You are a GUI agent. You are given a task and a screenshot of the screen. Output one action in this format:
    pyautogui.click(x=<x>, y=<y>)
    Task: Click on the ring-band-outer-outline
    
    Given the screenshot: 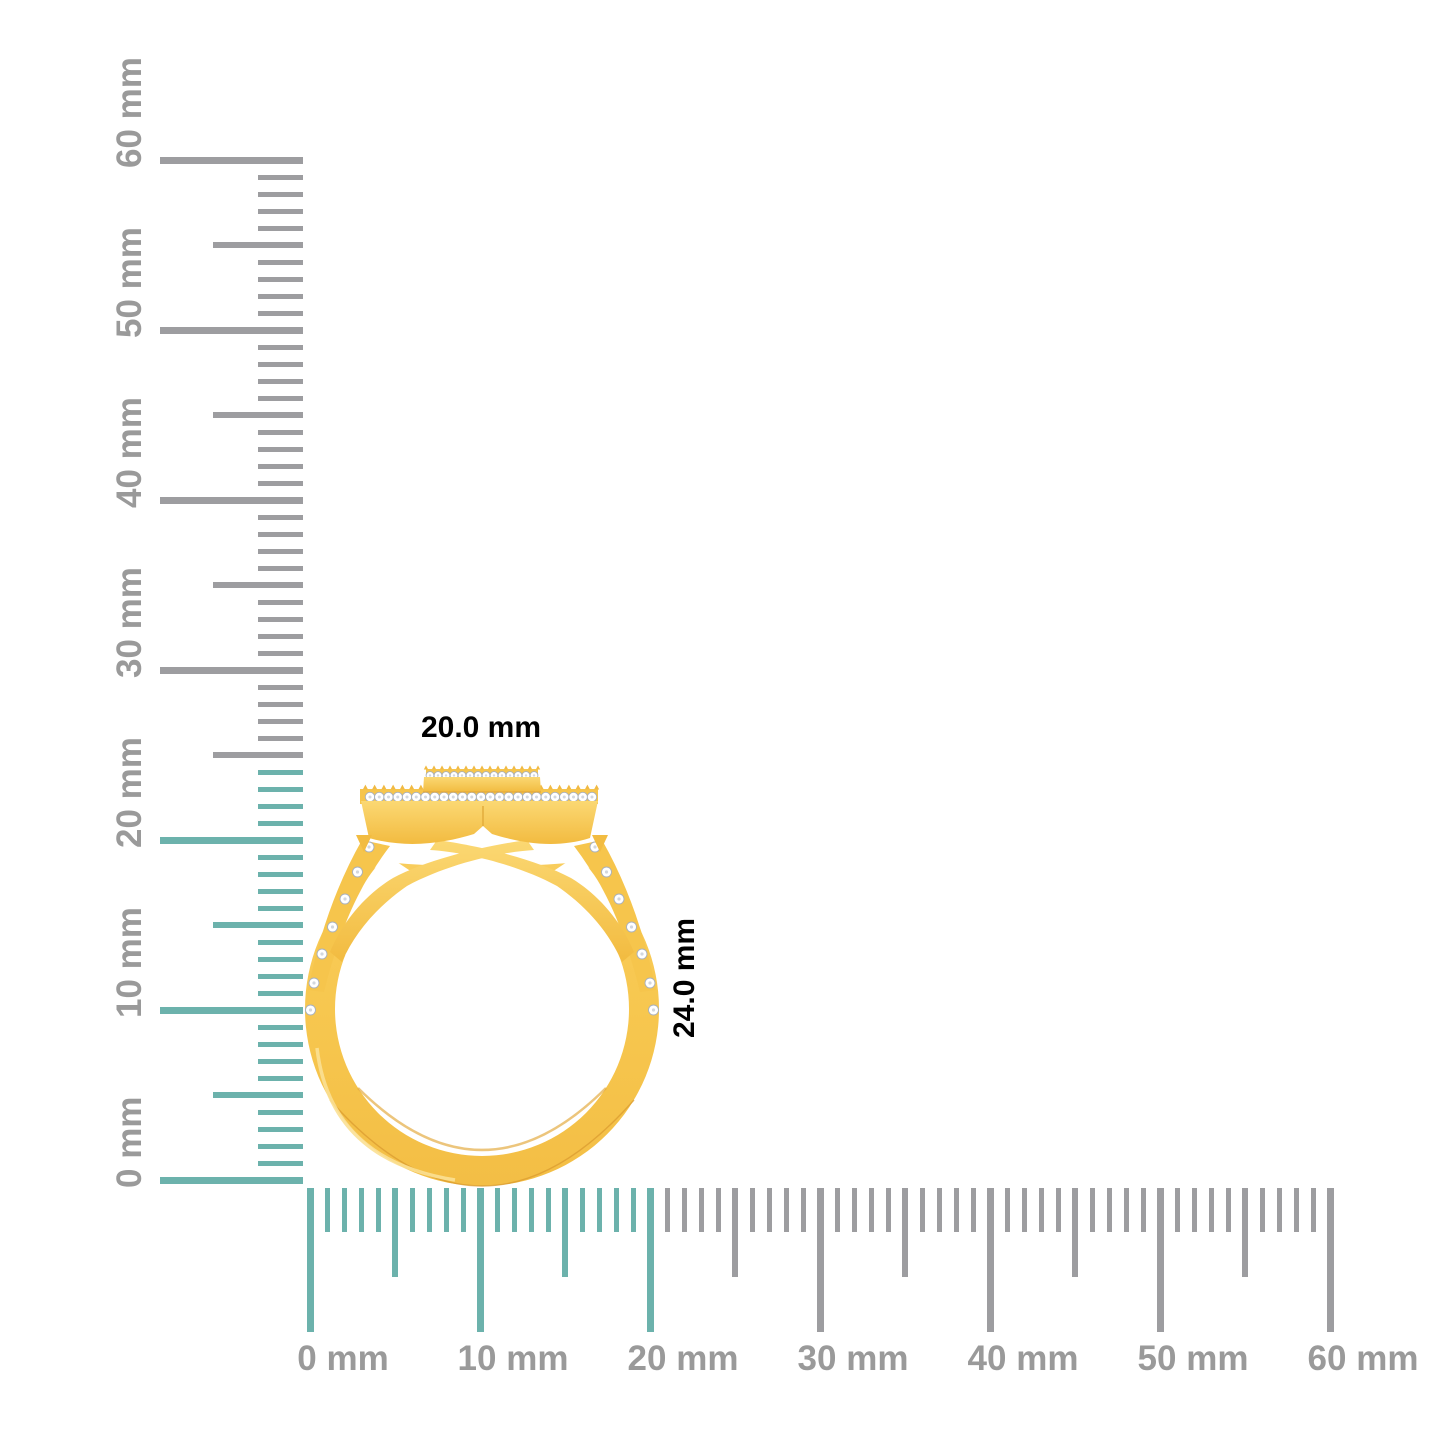 What is the action you would take?
    pyautogui.click(x=482, y=1143)
    